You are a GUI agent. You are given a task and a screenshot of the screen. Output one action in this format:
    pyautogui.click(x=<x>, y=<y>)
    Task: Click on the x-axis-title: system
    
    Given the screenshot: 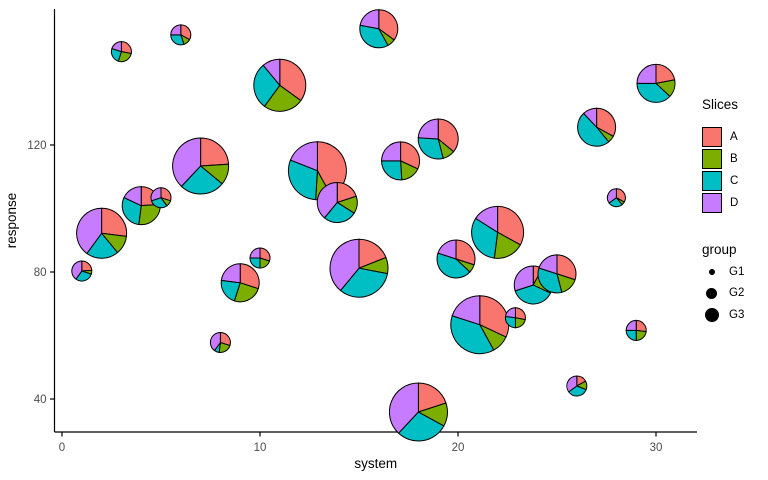 What is the action you would take?
    pyautogui.click(x=375, y=463)
    